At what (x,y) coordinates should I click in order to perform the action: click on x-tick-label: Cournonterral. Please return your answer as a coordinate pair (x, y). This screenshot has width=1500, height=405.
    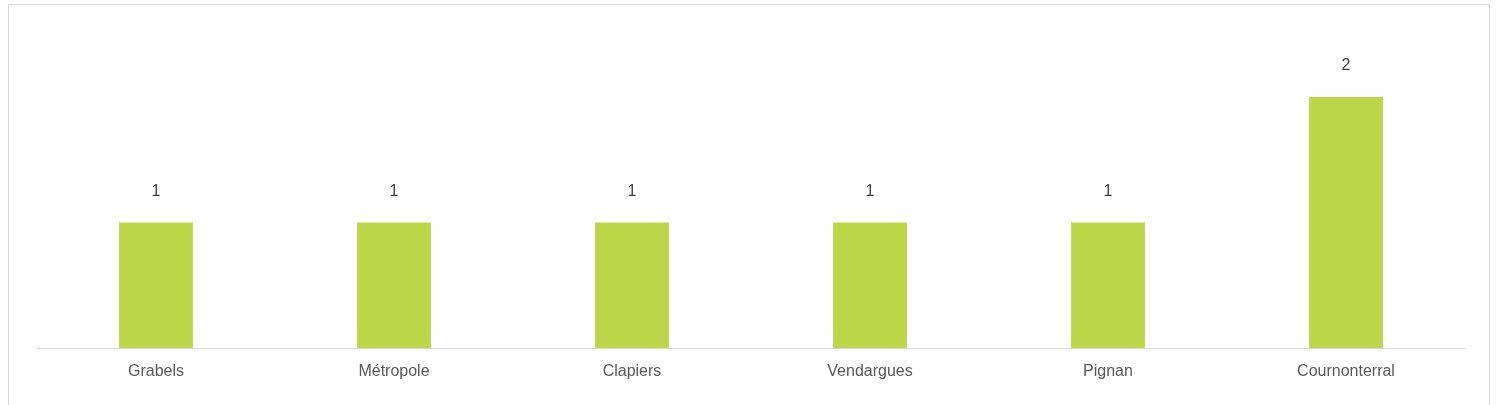
    Looking at the image, I should click on (1346, 370).